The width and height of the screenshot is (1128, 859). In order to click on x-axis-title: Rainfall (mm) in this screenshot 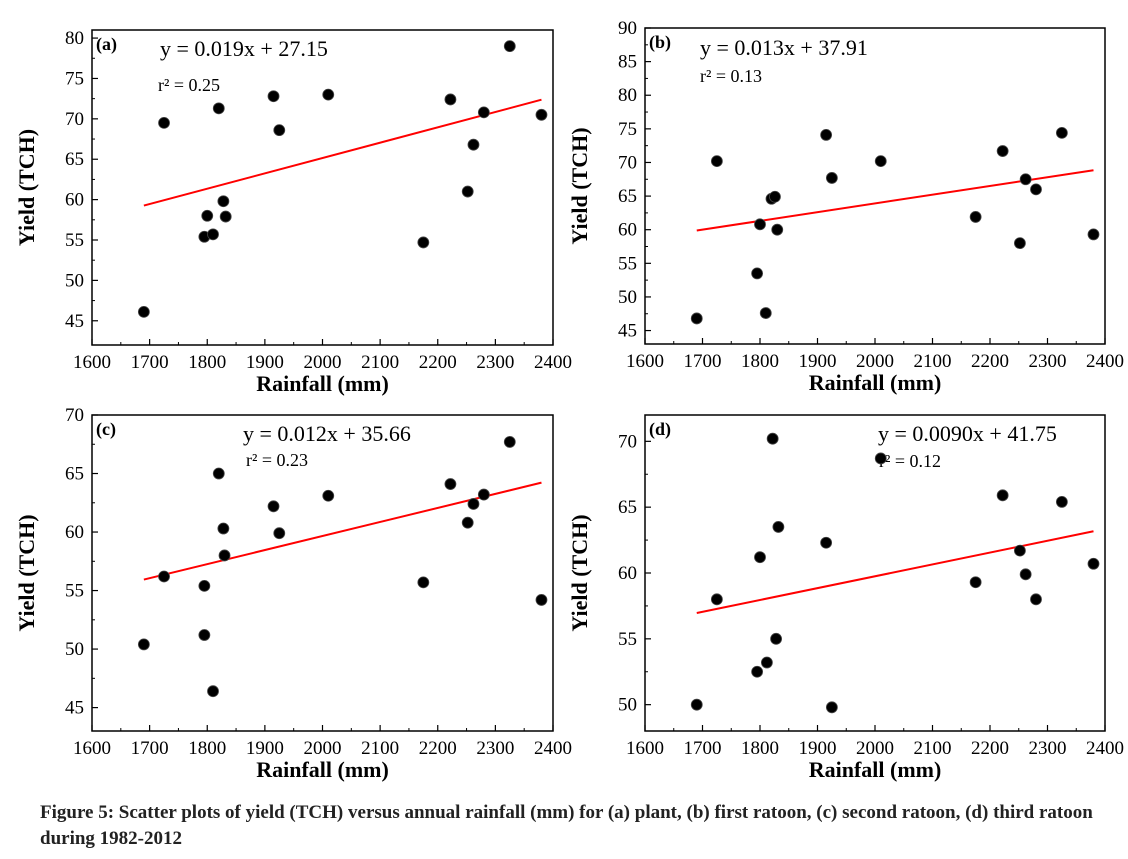, I will do `click(875, 769)`.